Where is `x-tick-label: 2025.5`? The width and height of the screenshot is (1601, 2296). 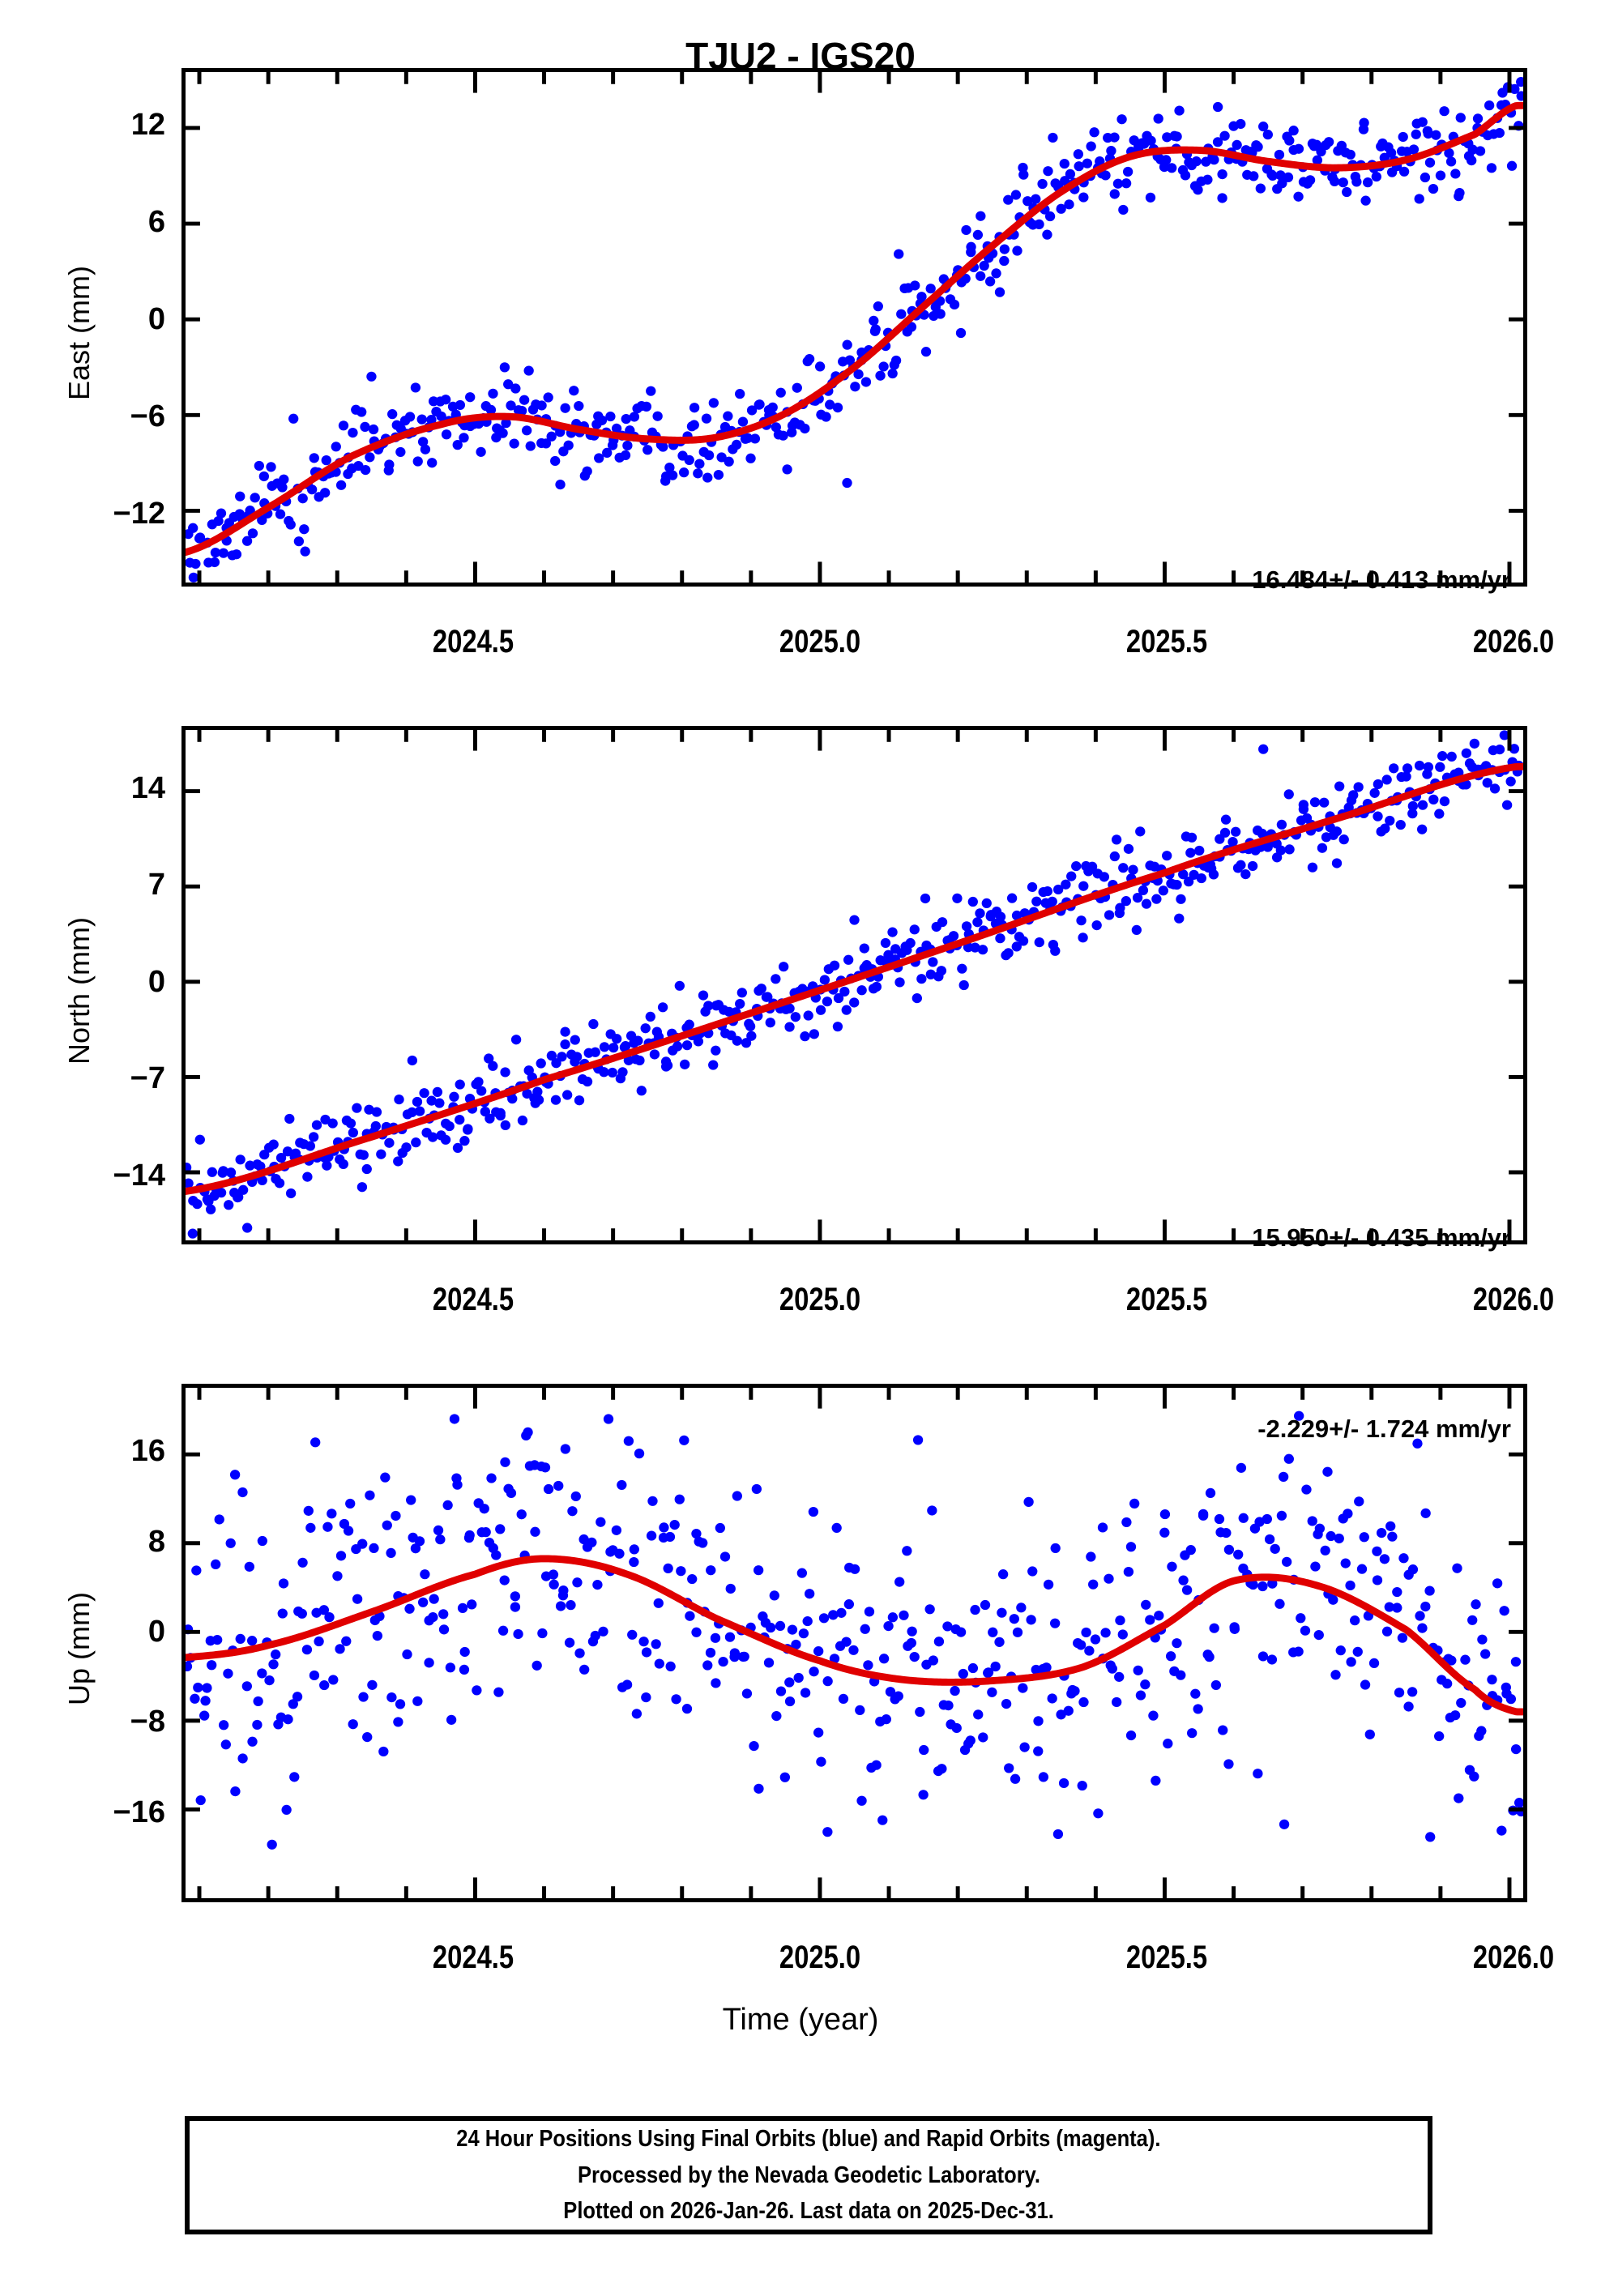 x-tick-label: 2025.5 is located at coordinates (1166, 642).